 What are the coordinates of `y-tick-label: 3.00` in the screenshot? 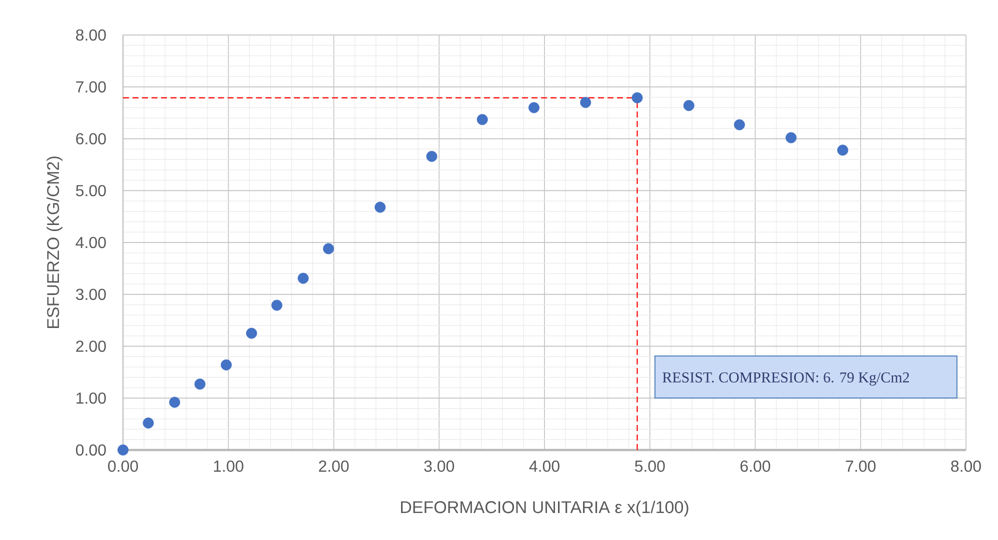 It's located at (91, 294).